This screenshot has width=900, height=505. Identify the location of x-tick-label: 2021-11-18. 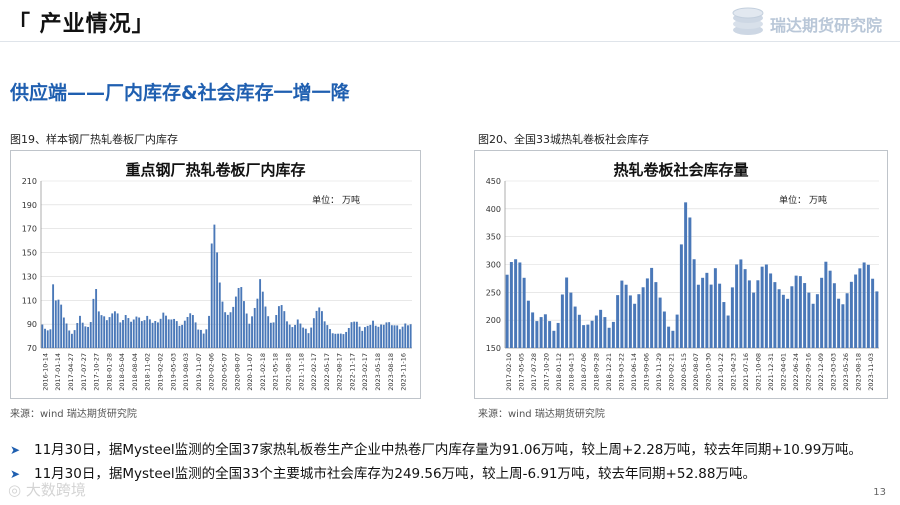
(301, 372).